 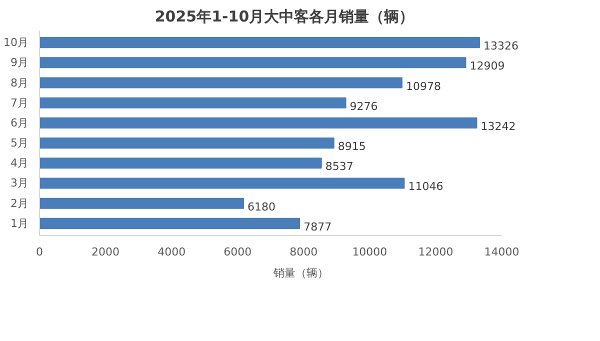 I want to click on data-label: 7877, so click(x=318, y=227).